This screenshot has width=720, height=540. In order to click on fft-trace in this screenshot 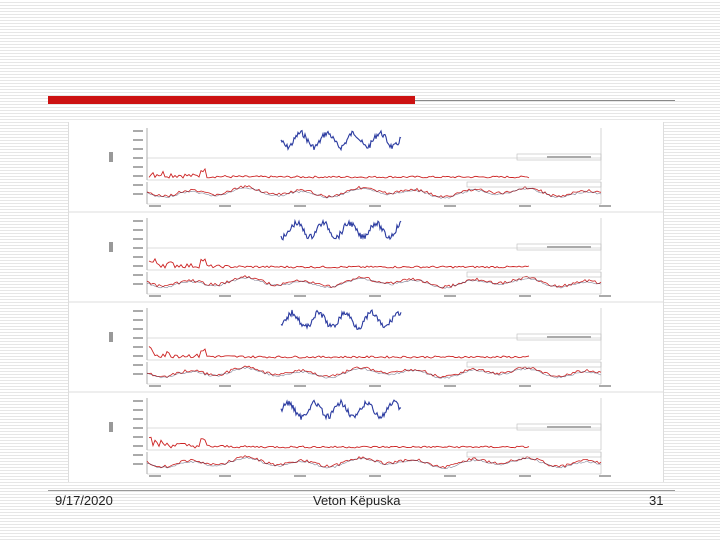, I will do `click(374, 462)`.